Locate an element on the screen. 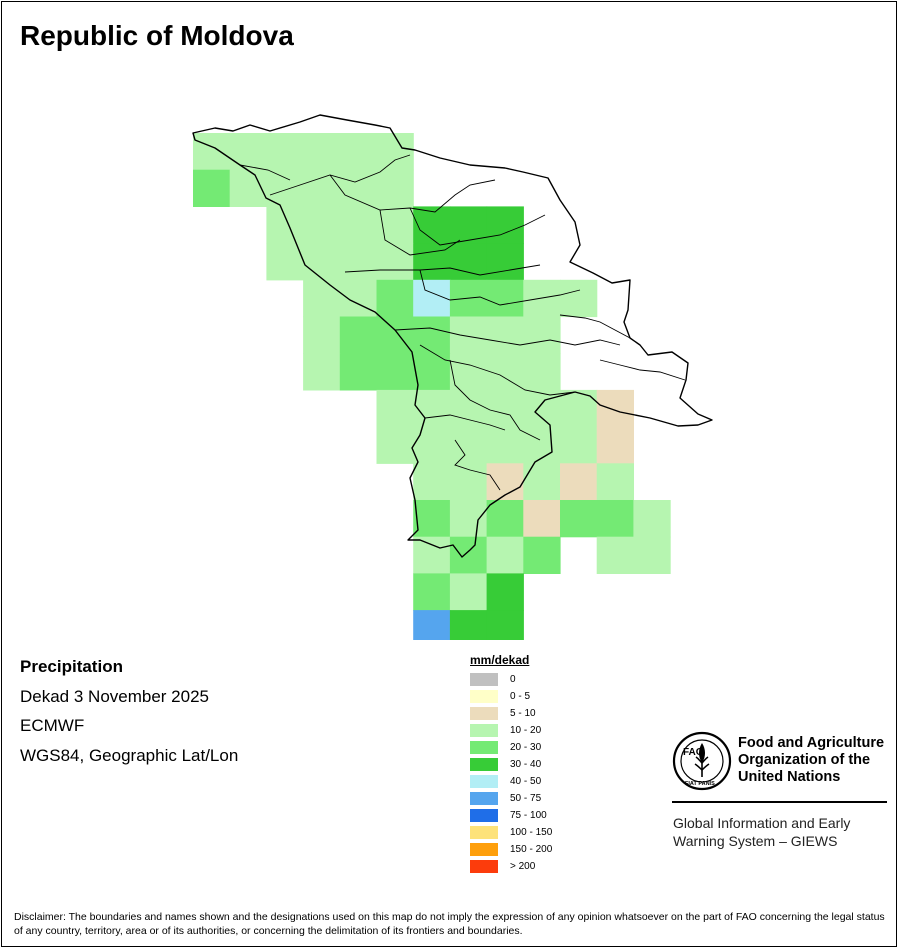 This screenshot has width=900, height=950. legend-item: 5 - 10 is located at coordinates (511, 713).